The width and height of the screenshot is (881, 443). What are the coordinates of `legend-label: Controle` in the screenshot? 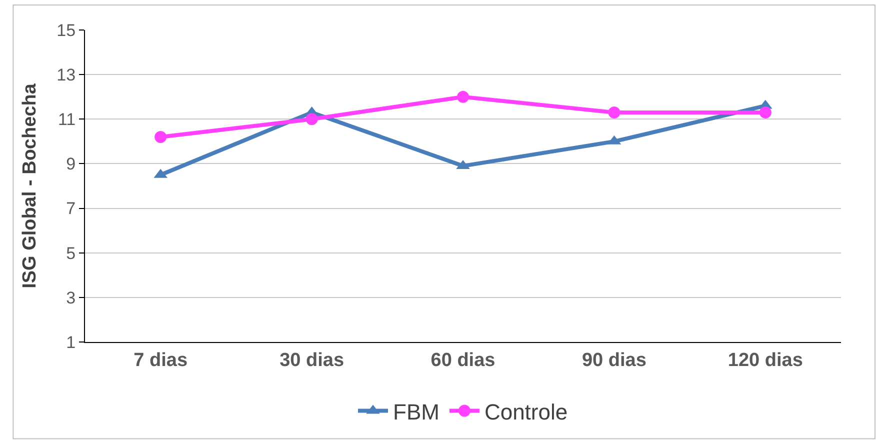 It's located at (526, 411).